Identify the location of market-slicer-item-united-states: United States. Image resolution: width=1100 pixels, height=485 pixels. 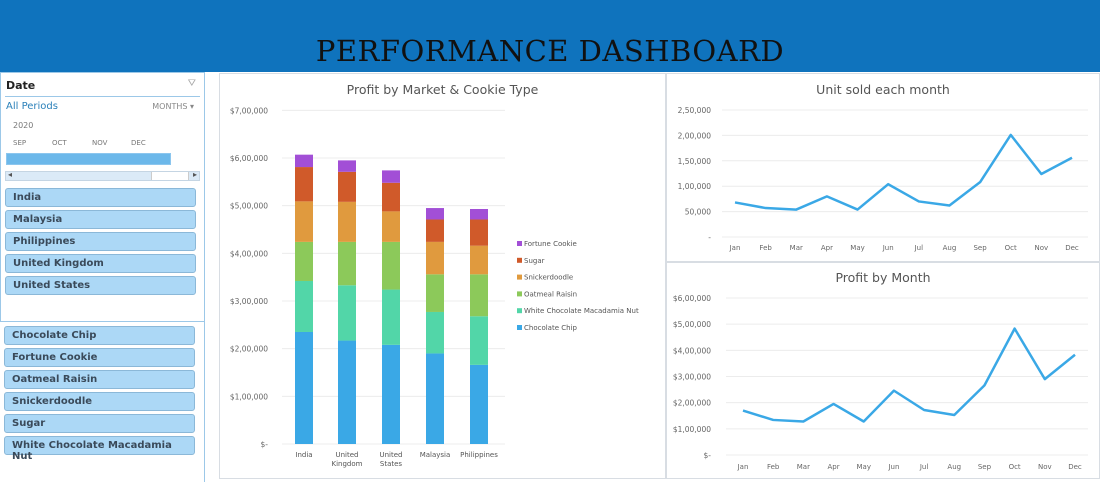
(100, 285).